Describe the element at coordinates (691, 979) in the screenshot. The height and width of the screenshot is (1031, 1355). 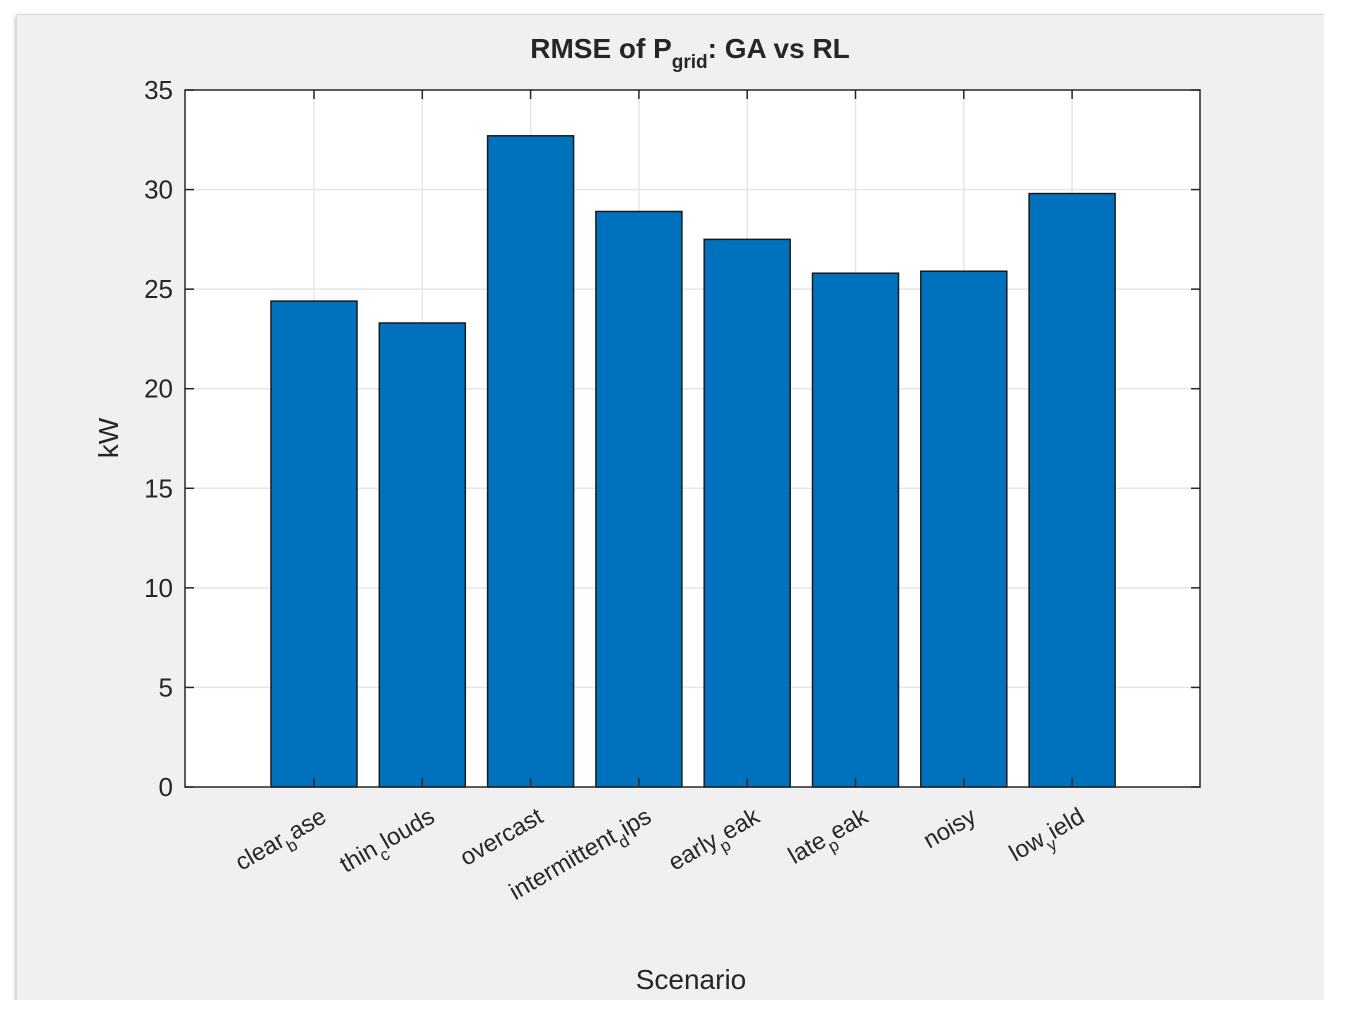
I see `x-axis-label: Scenario` at that location.